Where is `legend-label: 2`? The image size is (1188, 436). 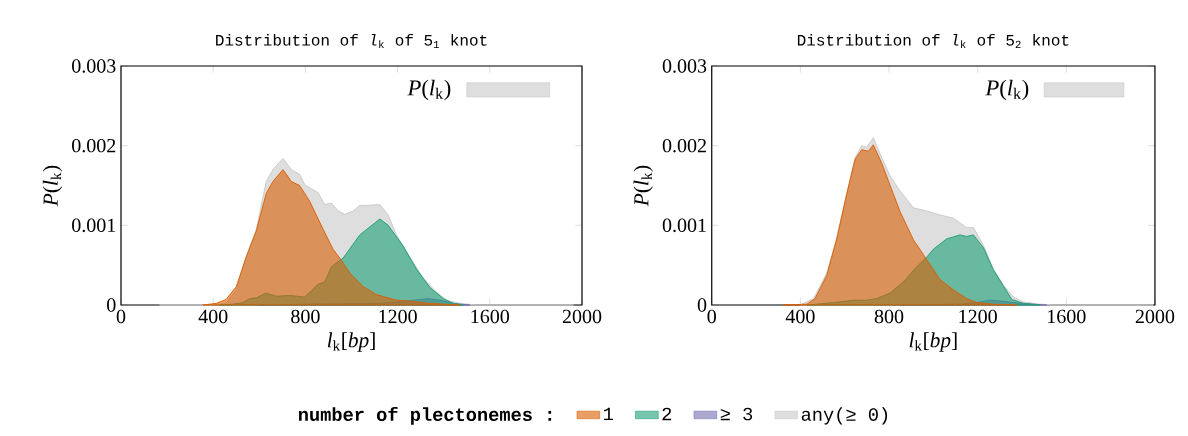
legend-label: 2 is located at coordinates (667, 414).